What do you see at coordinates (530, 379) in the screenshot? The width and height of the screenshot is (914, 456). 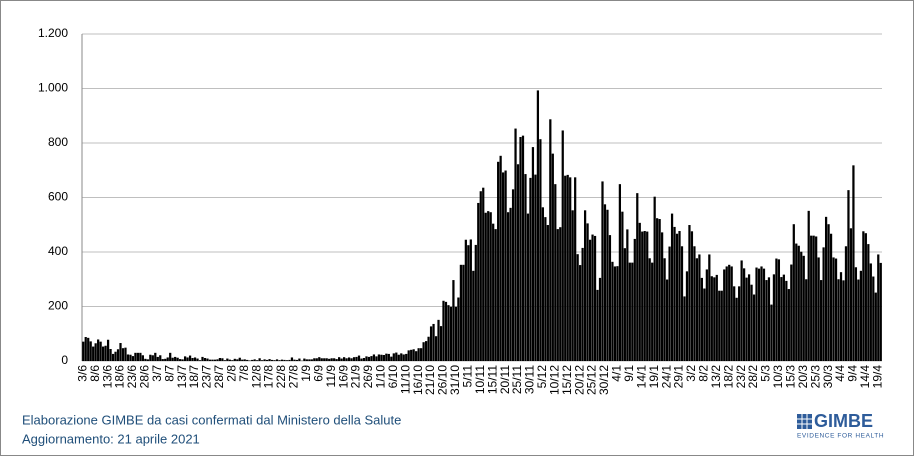 I see `x-tick-label: 30/11` at bounding box center [530, 379].